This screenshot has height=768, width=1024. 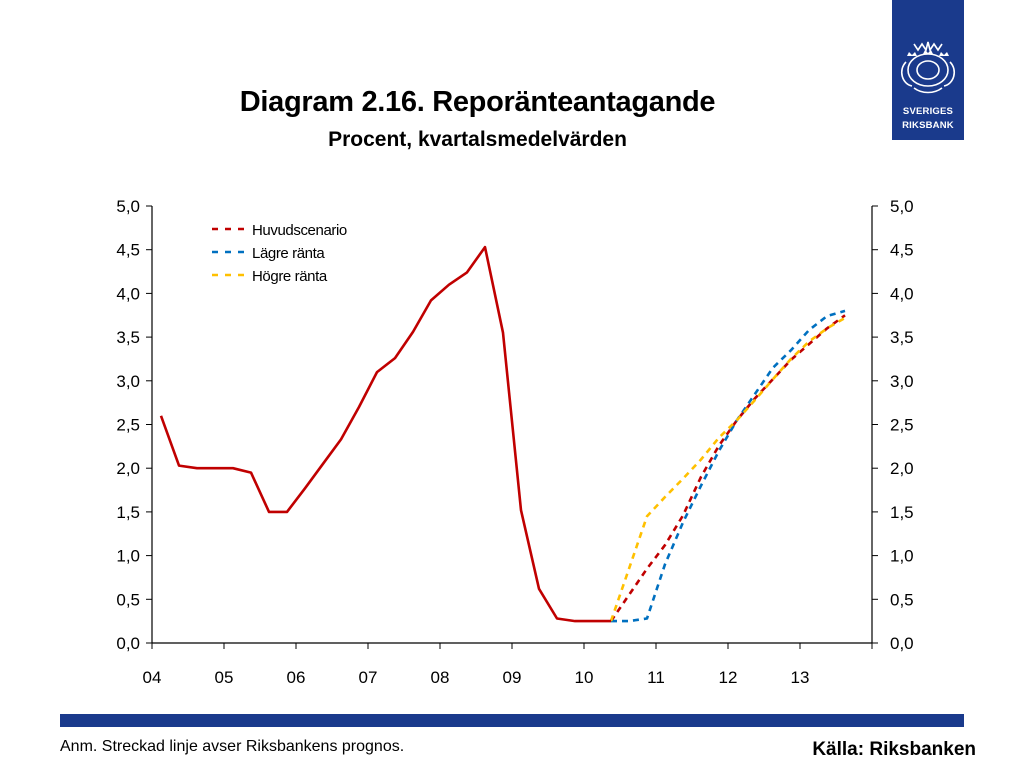 I want to click on y-tick-label-left: 3,5, so click(x=128, y=337).